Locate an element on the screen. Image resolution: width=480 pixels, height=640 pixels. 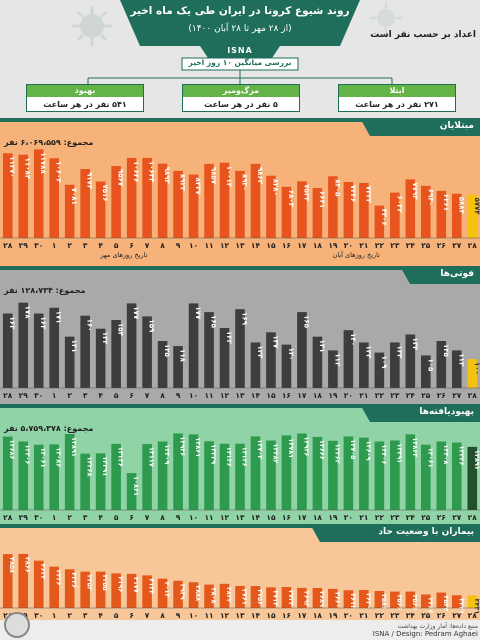
bar-value-label: ۱۷۷ is located at coordinates (136, 313).